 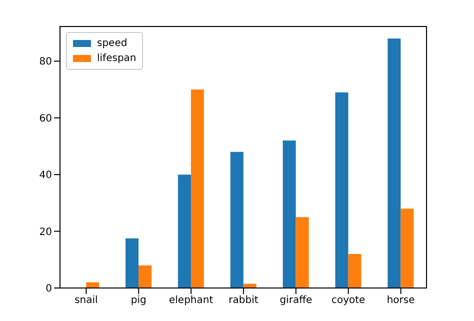 I want to click on x-tick-label: rabbit, so click(x=243, y=300).